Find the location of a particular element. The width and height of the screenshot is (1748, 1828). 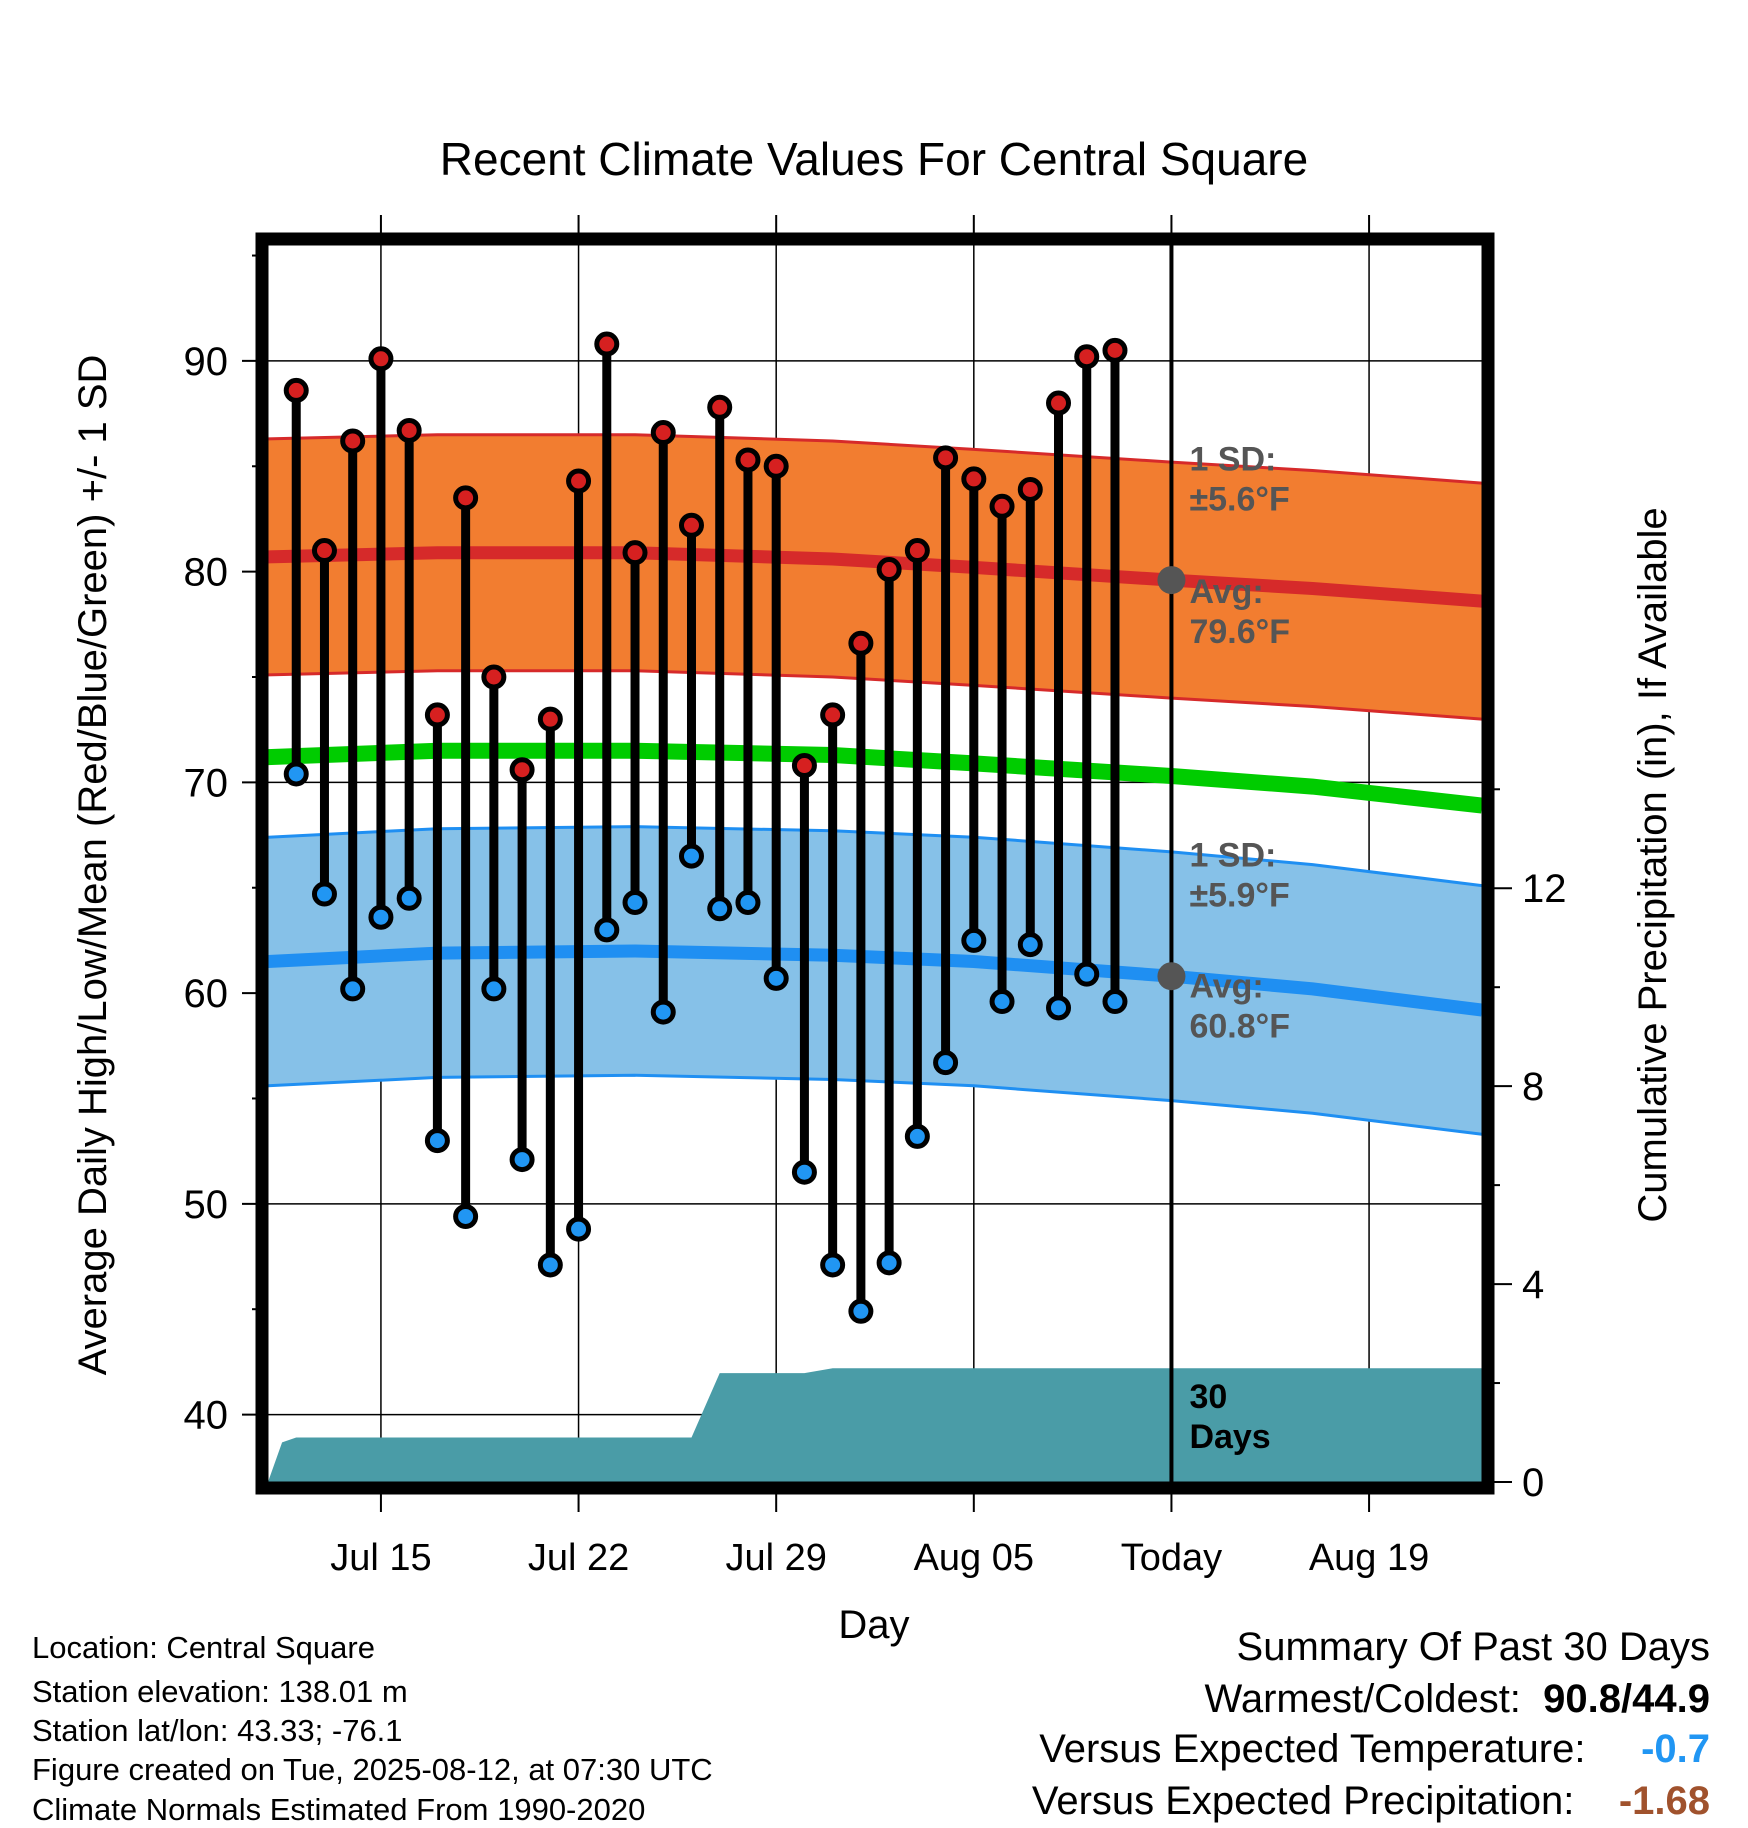

y2-tick-label: 12 is located at coordinates (1544, 889).